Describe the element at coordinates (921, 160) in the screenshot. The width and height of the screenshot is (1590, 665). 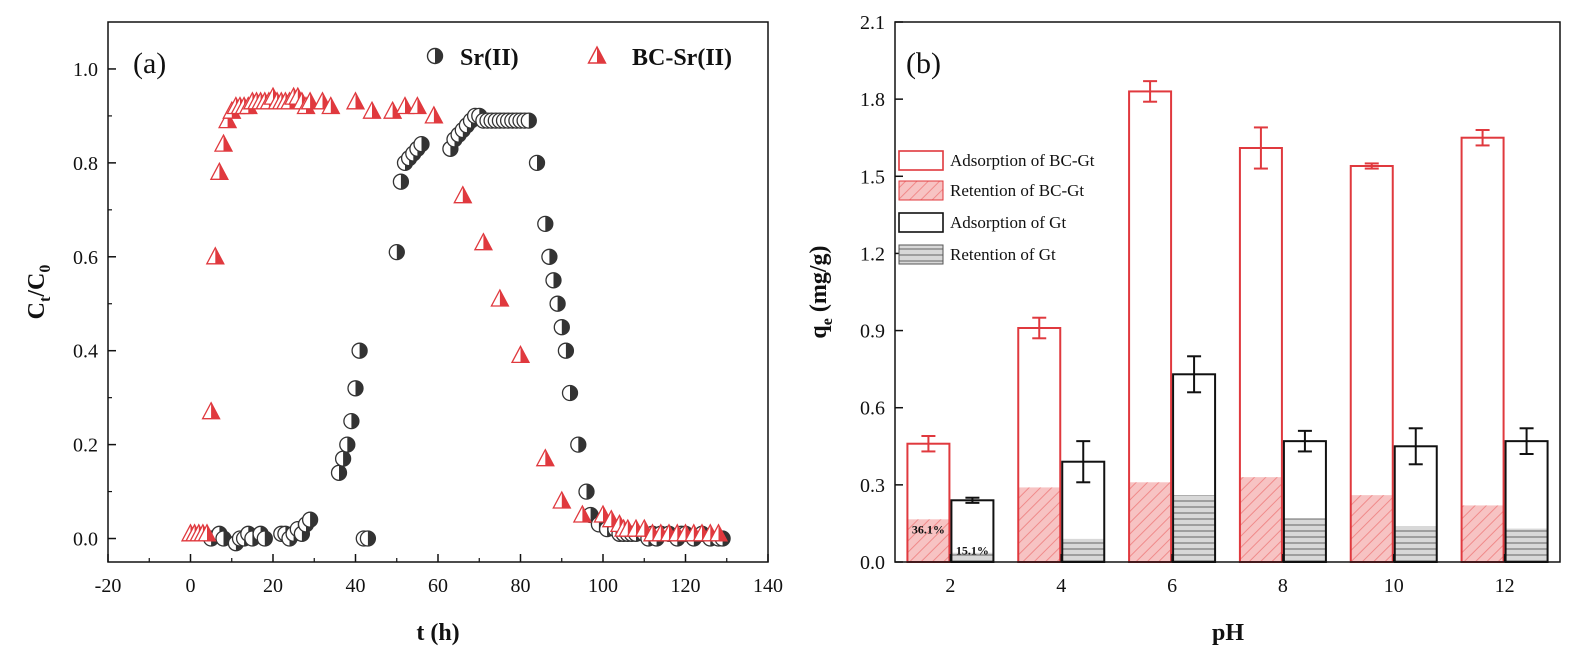
I see `legend-swatch-ads-bcgt` at that location.